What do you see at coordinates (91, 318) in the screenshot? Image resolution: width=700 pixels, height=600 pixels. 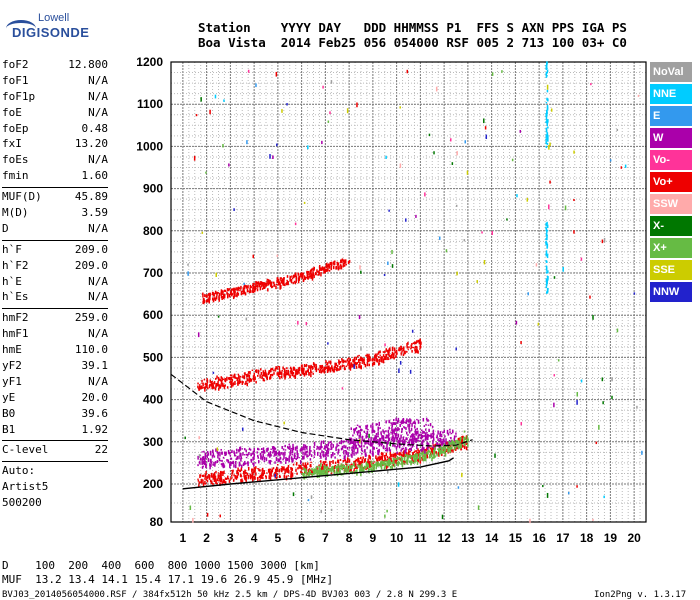 I see `param-value: 259.0` at bounding box center [91, 318].